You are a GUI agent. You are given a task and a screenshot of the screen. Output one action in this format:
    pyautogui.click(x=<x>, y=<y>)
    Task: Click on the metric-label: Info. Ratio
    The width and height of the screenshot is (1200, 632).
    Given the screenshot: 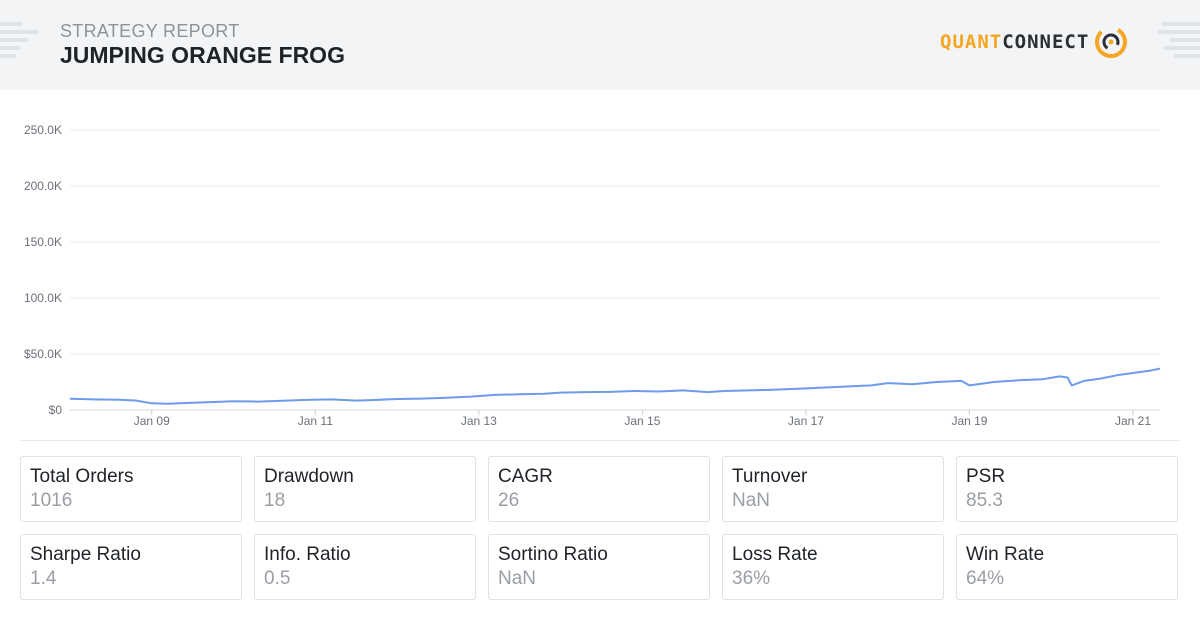 What is the action you would take?
    pyautogui.click(x=307, y=554)
    